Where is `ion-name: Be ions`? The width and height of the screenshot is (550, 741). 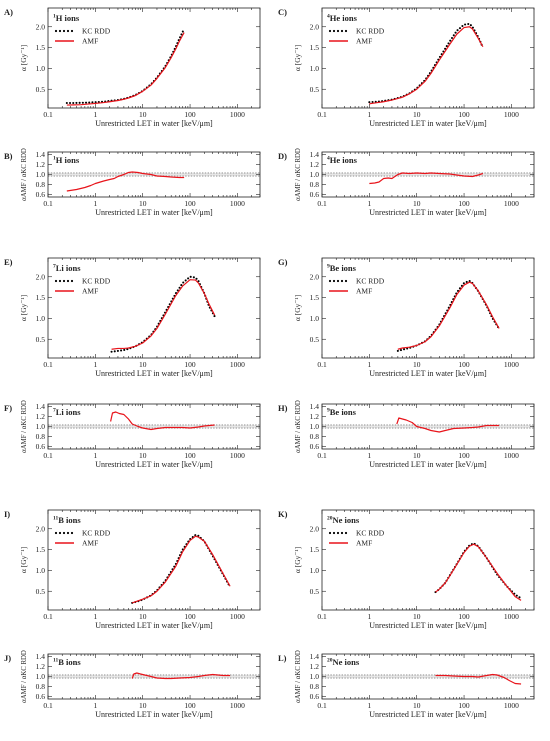 ion-name: Be ions is located at coordinates (343, 412).